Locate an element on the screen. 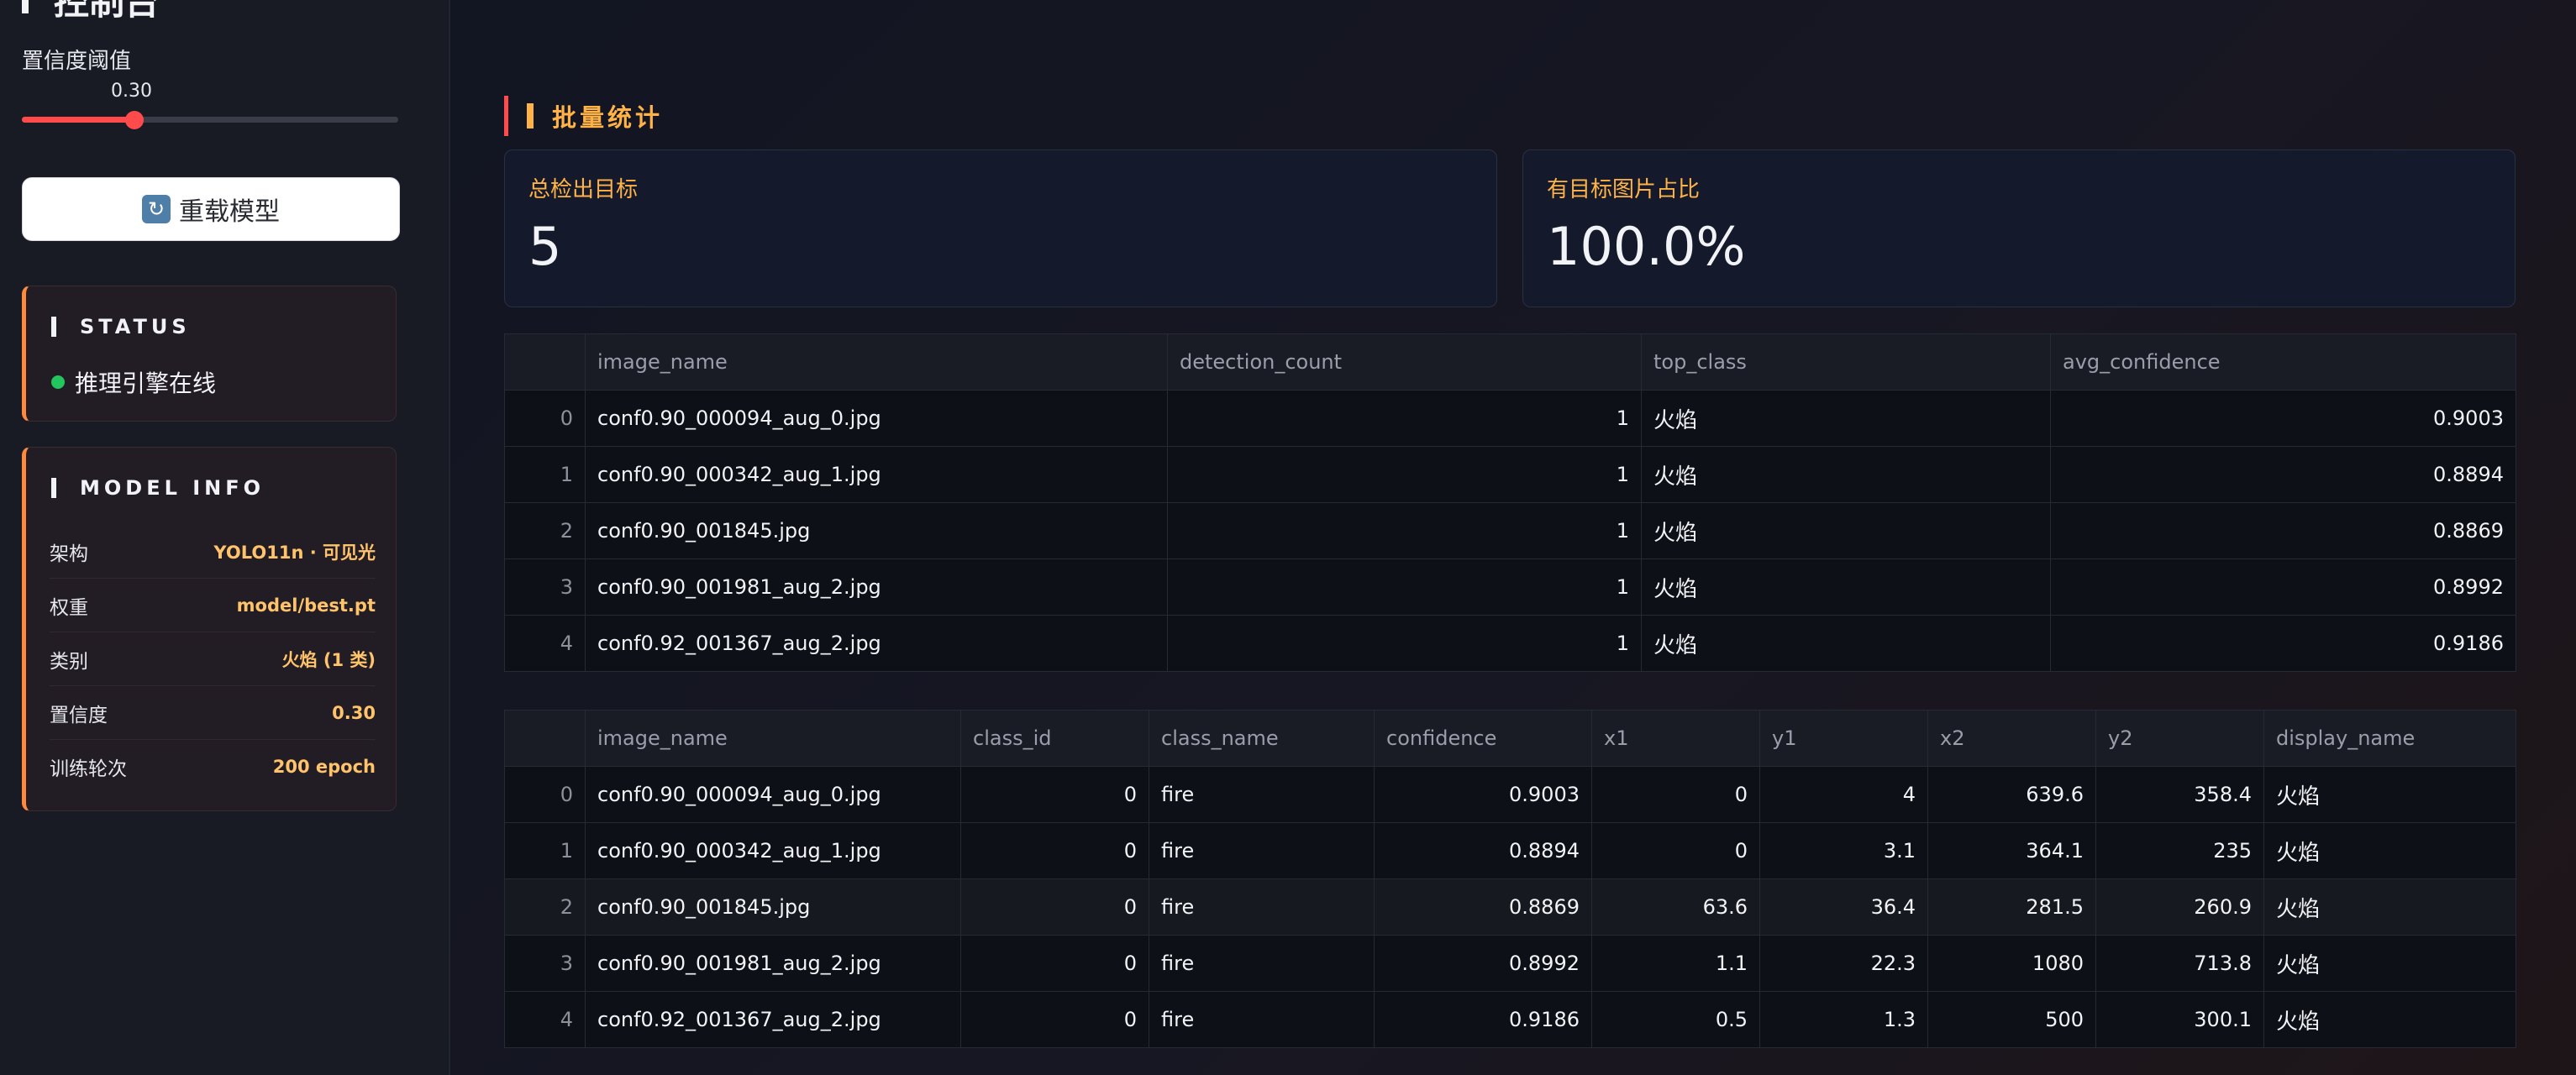 Image resolution: width=2576 pixels, height=1075 pixels. column-header: class_id is located at coordinates (1054, 738).